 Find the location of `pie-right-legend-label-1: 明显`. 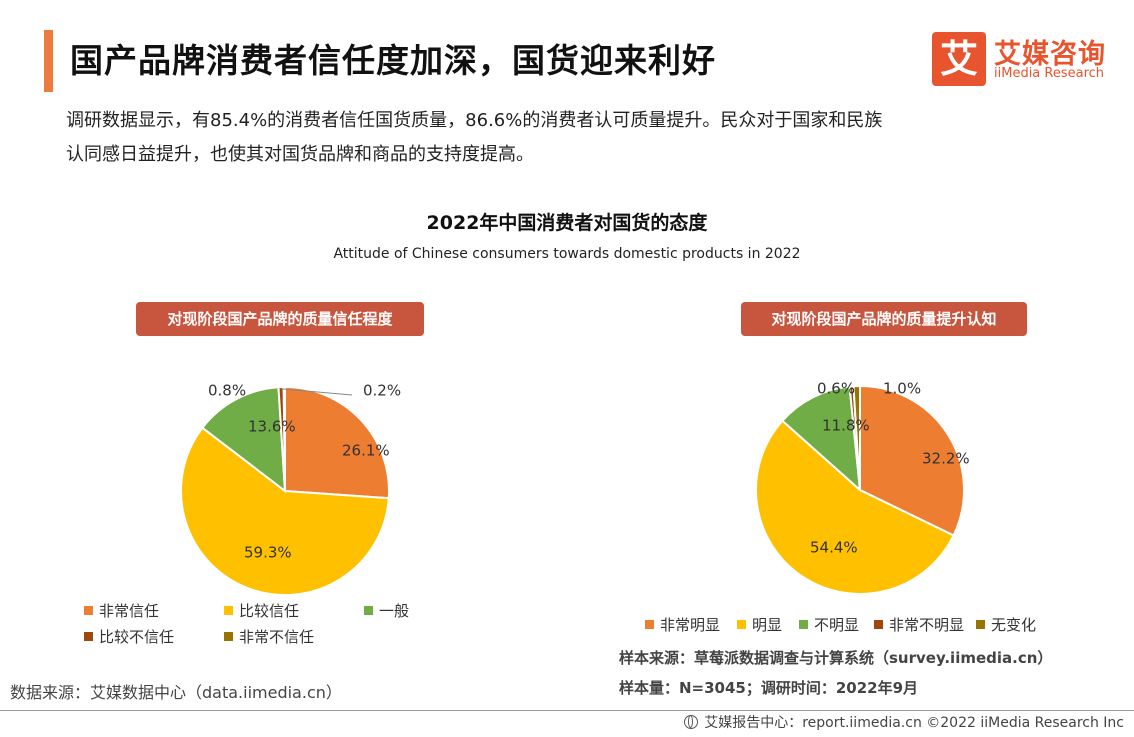

pie-right-legend-label-1: 明显 is located at coordinates (767, 625).